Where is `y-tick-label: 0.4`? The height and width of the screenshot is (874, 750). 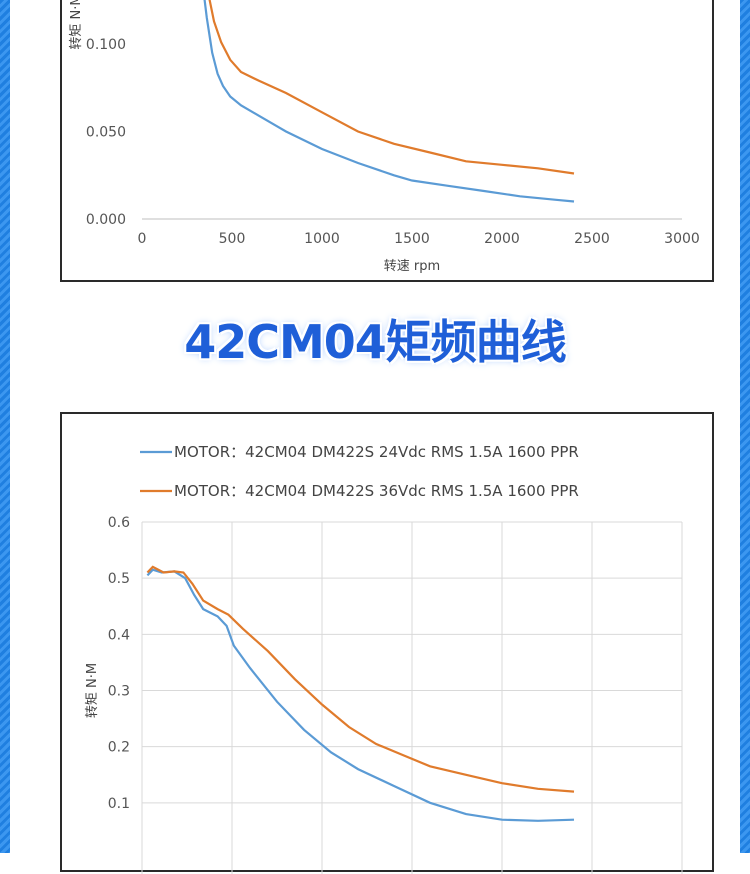
y-tick-label: 0.4 is located at coordinates (119, 635).